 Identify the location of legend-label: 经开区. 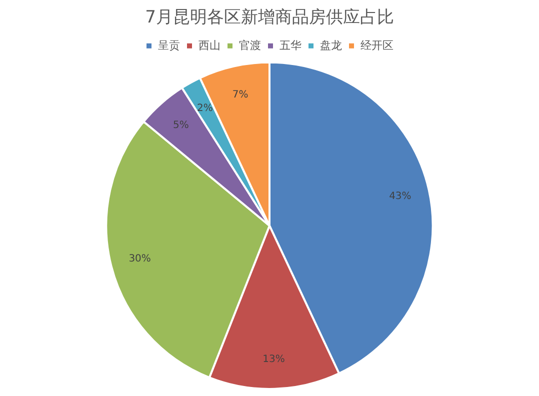
(377, 45).